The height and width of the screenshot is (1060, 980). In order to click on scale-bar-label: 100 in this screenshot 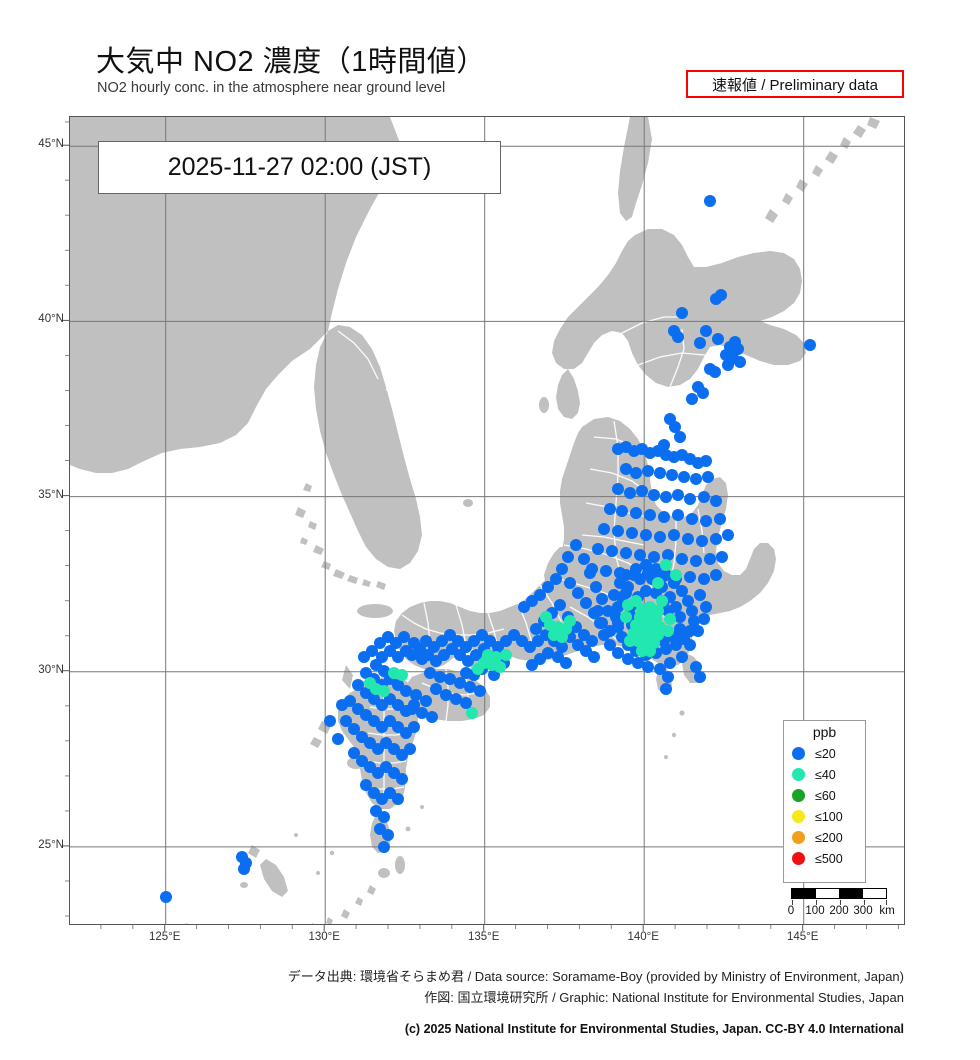, I will do `click(815, 911)`.